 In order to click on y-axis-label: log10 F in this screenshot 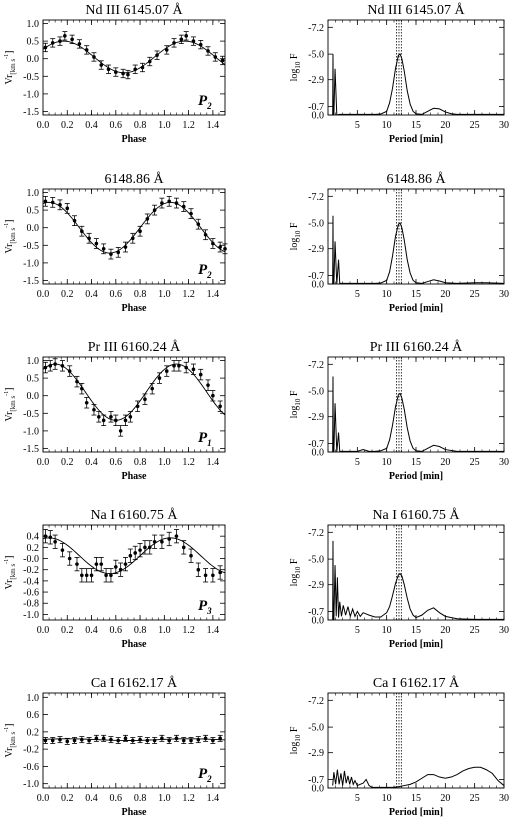, I will do `click(295, 236)`.